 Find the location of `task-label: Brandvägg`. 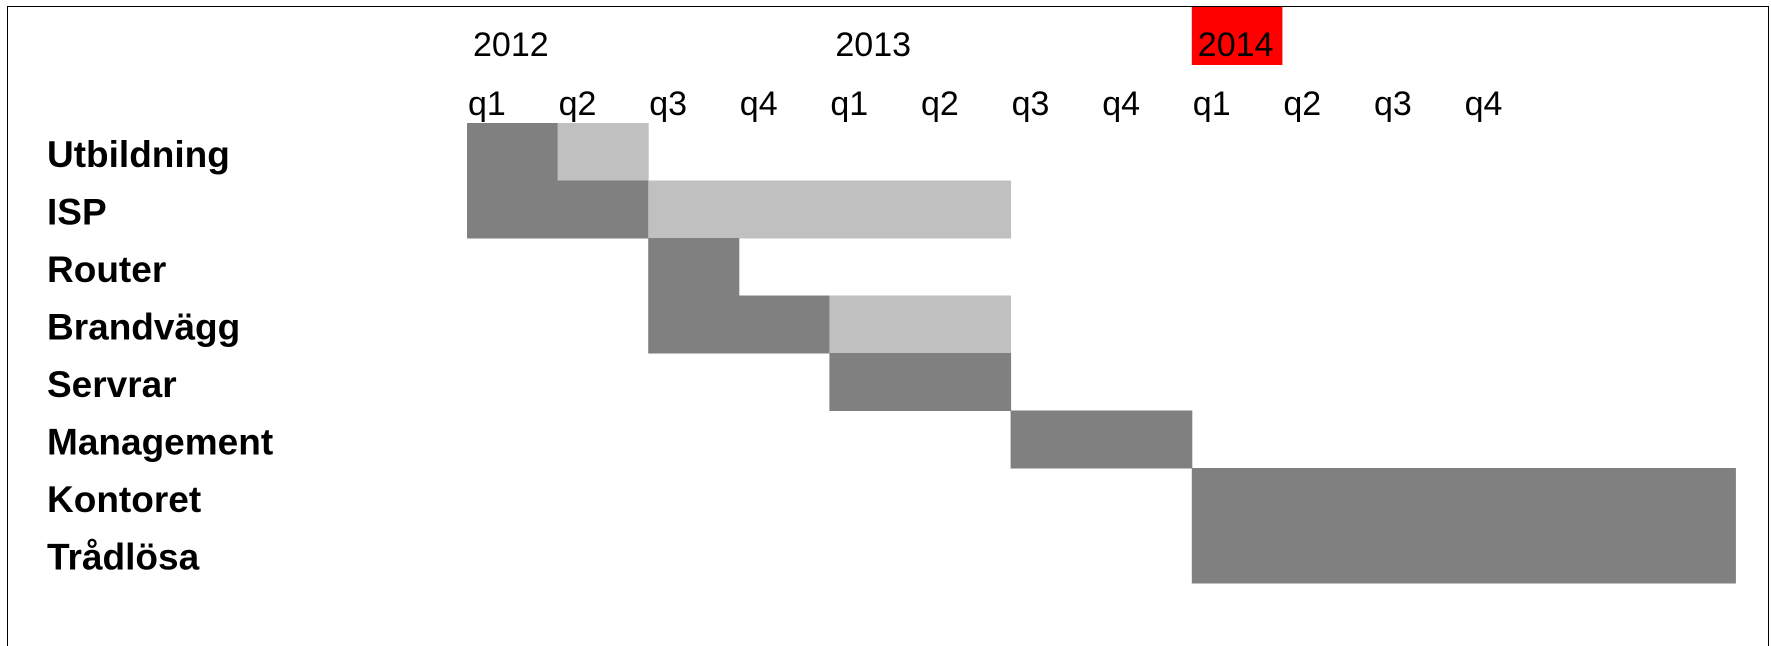

task-label: Brandvägg is located at coordinates (143, 327).